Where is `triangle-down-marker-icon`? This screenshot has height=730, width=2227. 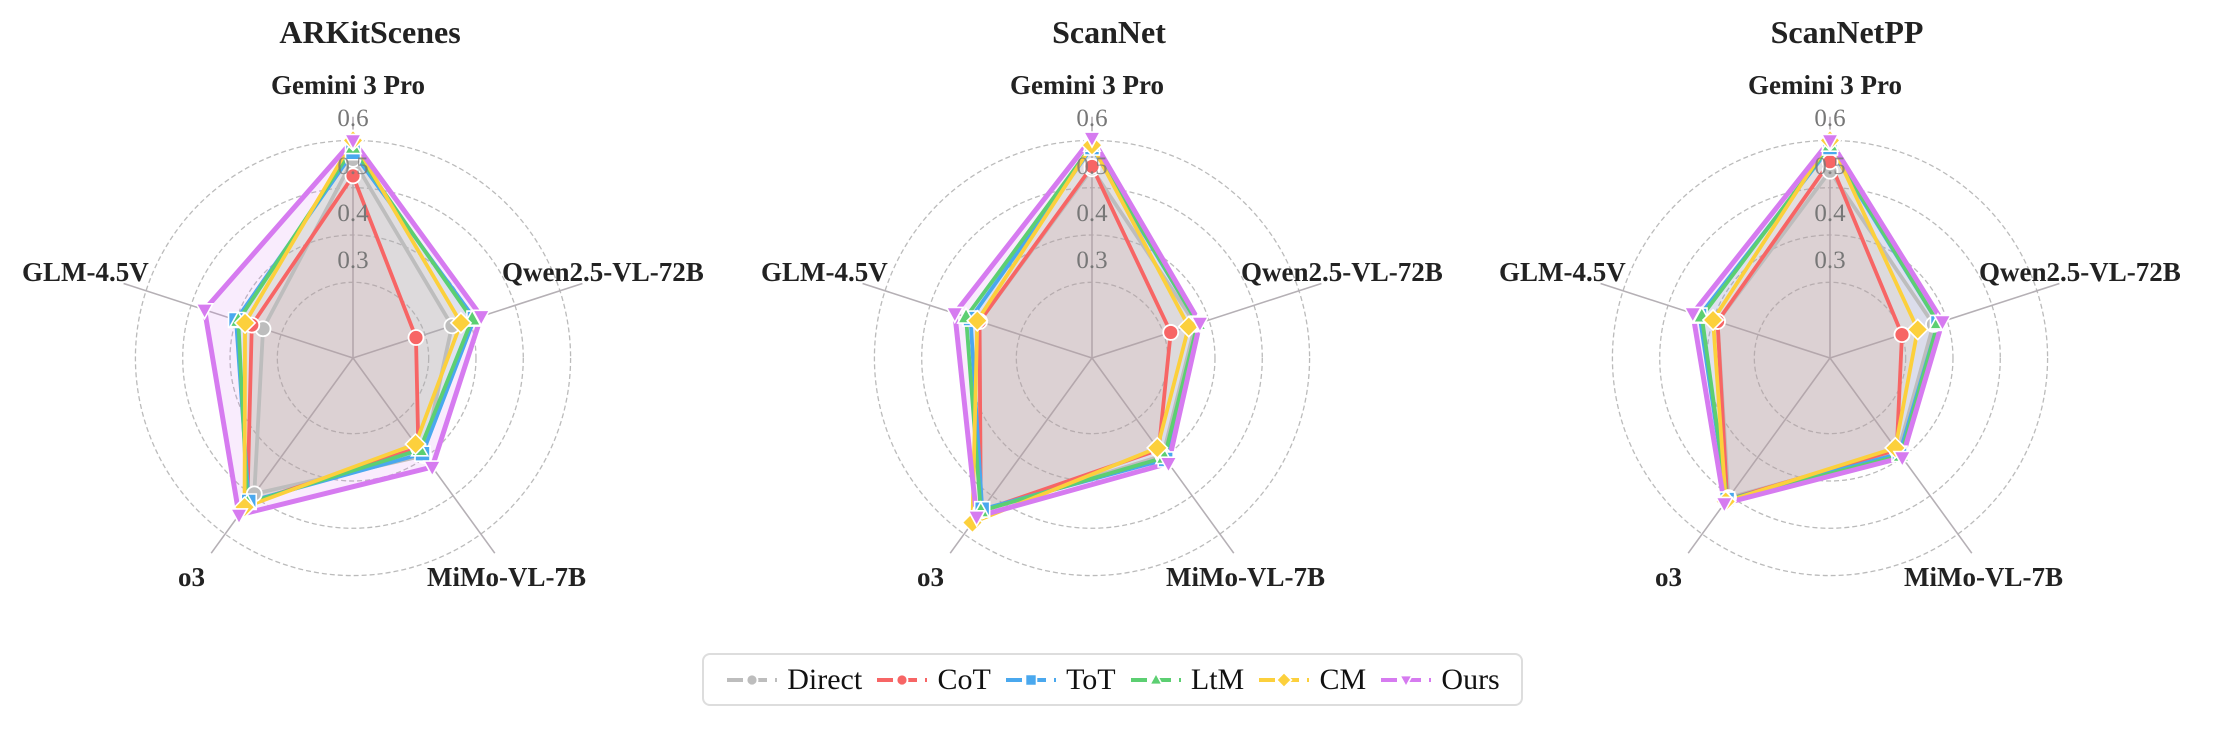
triangle-down-marker-icon is located at coordinates (1406, 681).